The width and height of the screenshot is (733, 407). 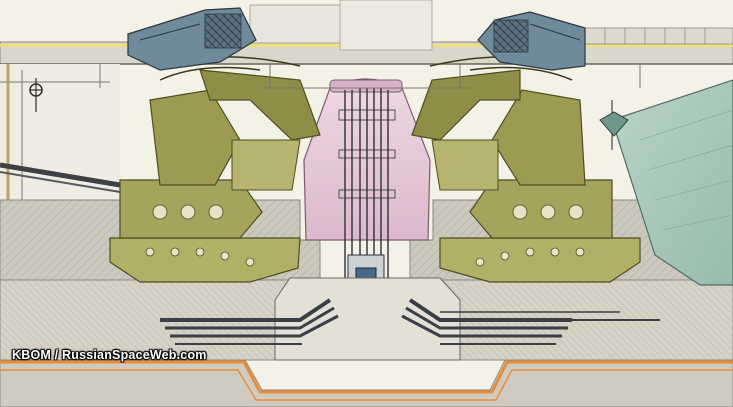 I want to click on flag-icon, so click(x=614, y=125).